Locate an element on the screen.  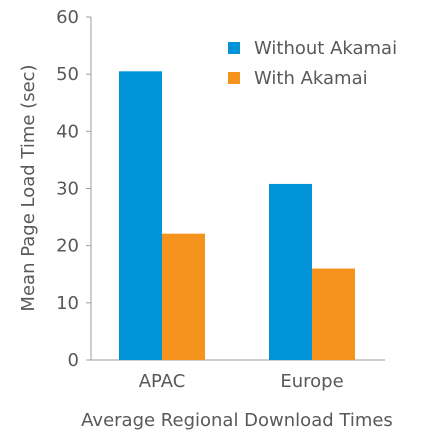
y-axis-ticks: 0 10 20 30 40 50 60 is located at coordinates (73, 189).